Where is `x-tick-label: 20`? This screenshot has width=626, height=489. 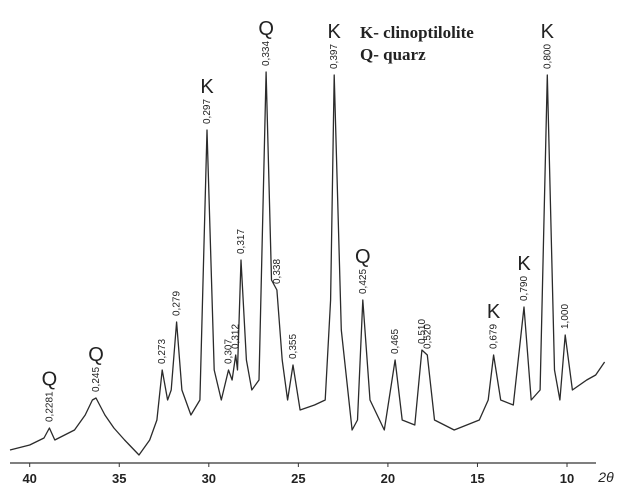 x-tick-label: 20 is located at coordinates (388, 478).